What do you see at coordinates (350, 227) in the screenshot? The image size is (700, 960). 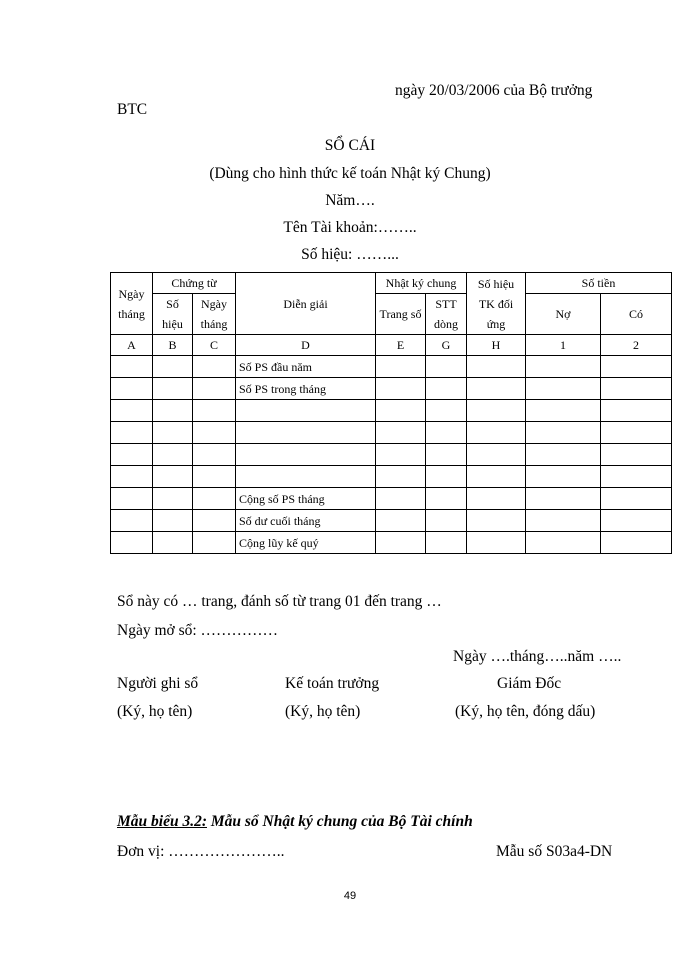 I see `account-name: Tên Tài khoản:……..` at bounding box center [350, 227].